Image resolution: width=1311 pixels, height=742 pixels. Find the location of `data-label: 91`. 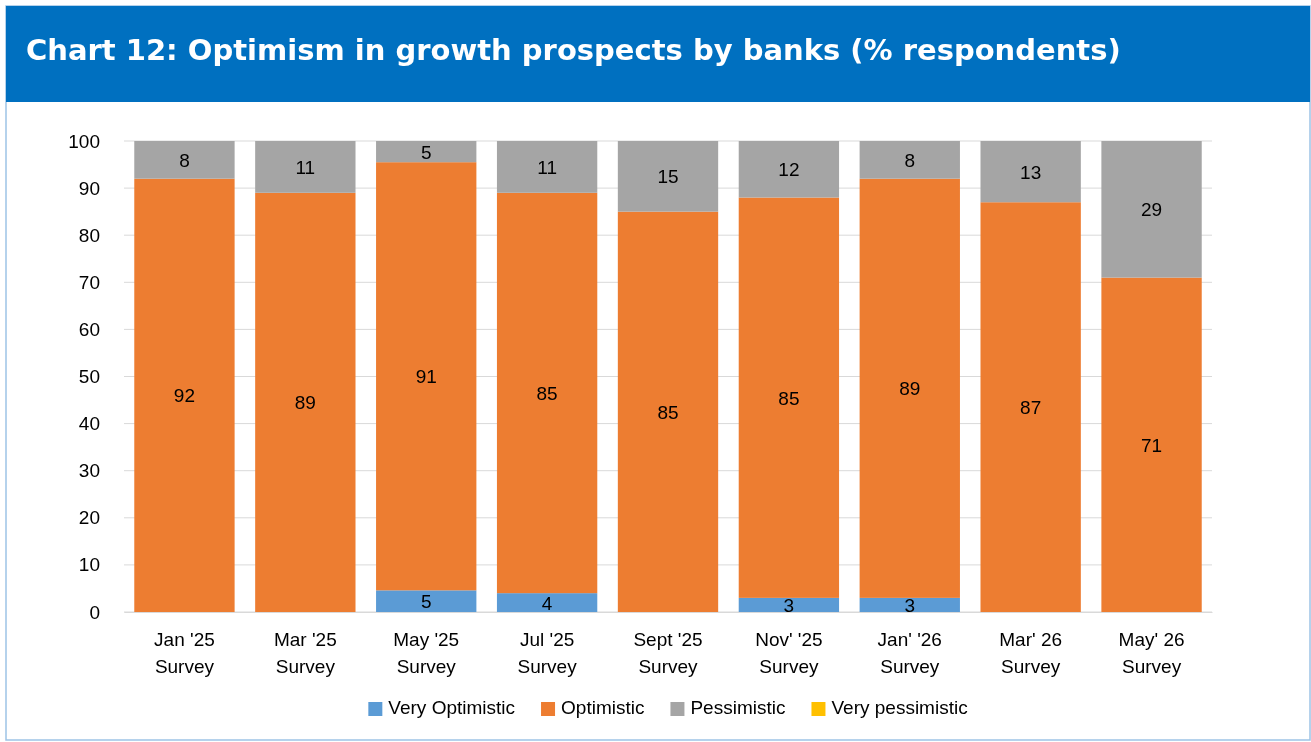

data-label: 91 is located at coordinates (426, 377).